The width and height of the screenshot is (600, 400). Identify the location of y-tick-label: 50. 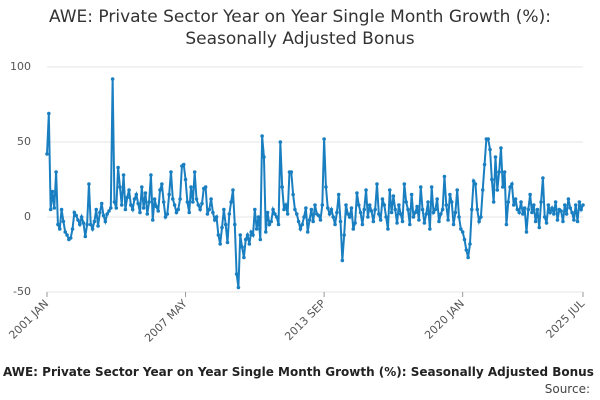
(24, 141).